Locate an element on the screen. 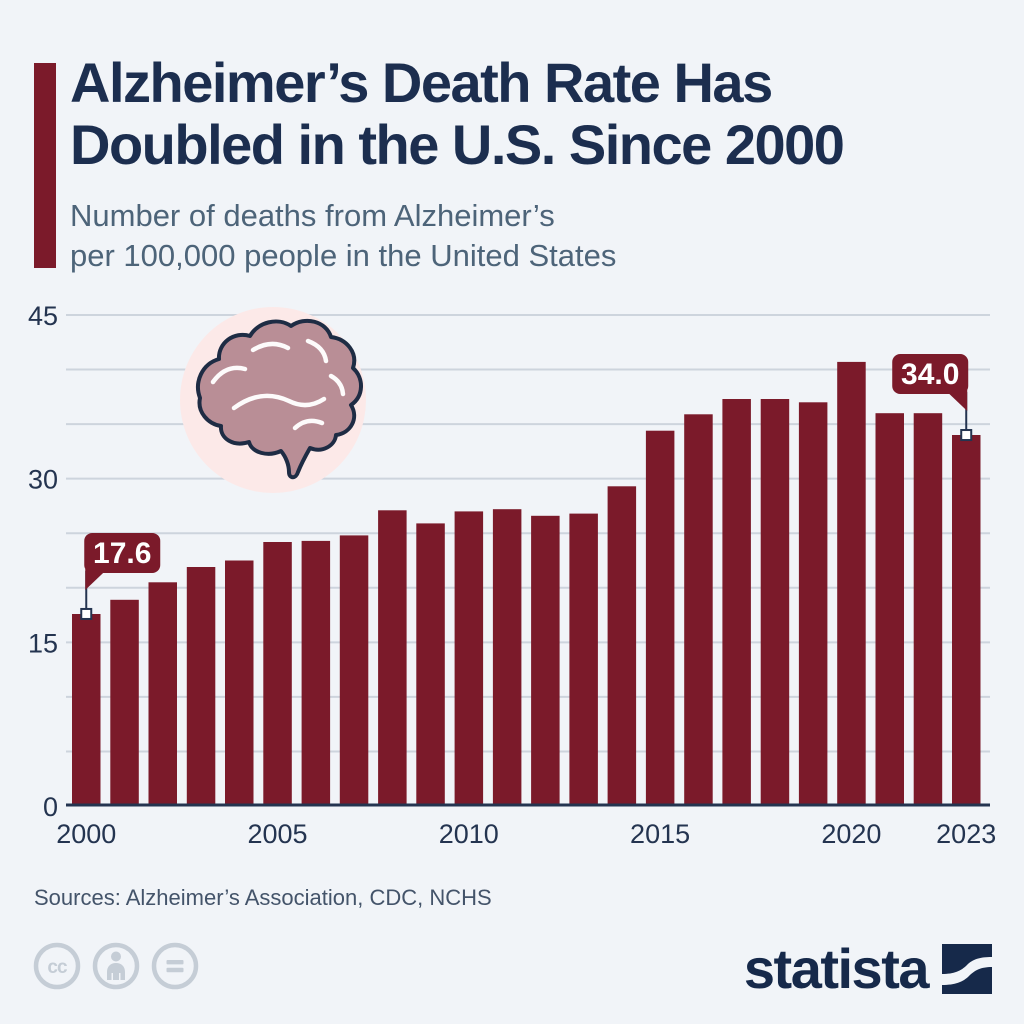 This screenshot has height=1024, width=1024. bar-2001 is located at coordinates (124, 702).